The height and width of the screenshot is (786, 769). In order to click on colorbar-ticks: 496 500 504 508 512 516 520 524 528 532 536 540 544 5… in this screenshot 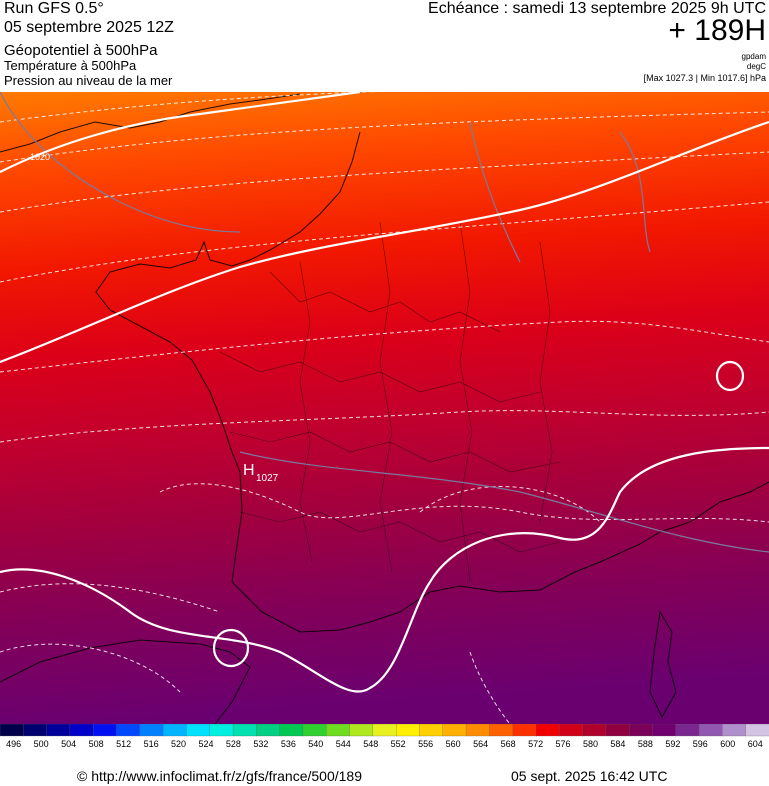, I will do `click(384, 743)`.